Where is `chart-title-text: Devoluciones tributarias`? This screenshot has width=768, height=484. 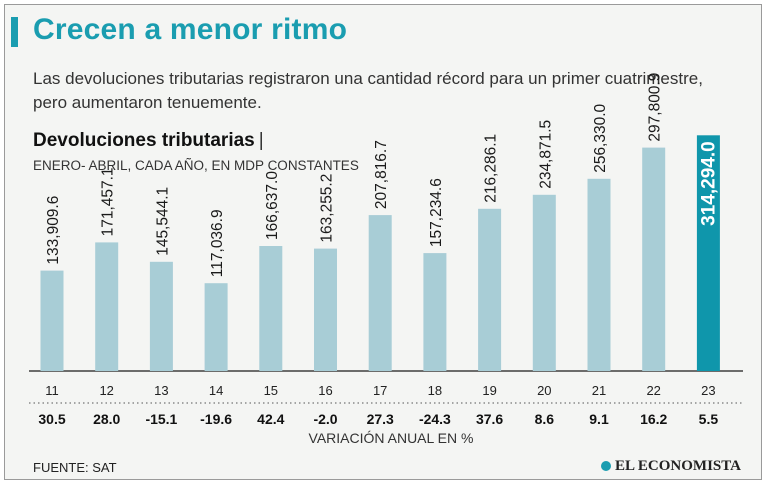 chart-title-text: Devoluciones tributarias is located at coordinates (144, 140).